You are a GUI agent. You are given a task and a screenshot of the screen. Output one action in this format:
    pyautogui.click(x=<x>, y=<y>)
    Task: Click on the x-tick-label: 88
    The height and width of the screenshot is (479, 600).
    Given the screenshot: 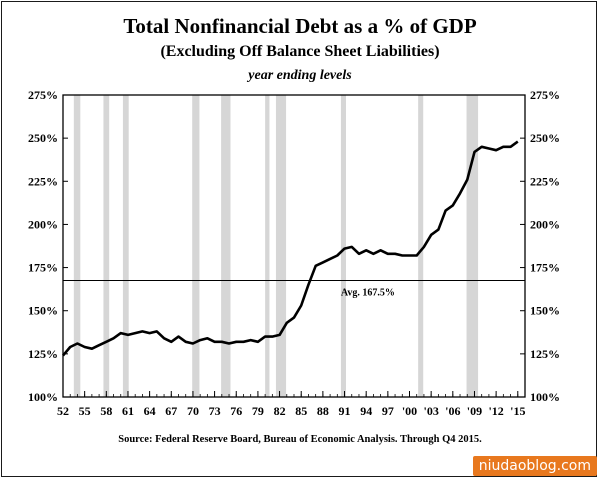 What is the action you would take?
    pyautogui.click(x=323, y=411)
    